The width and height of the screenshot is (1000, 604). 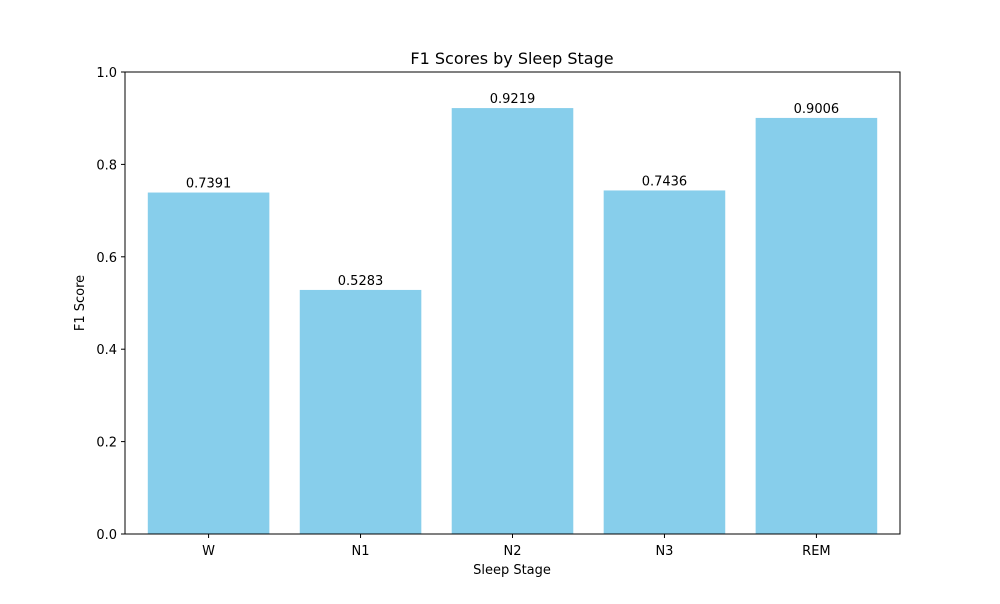 What do you see at coordinates (816, 326) in the screenshot?
I see `bar-rem` at bounding box center [816, 326].